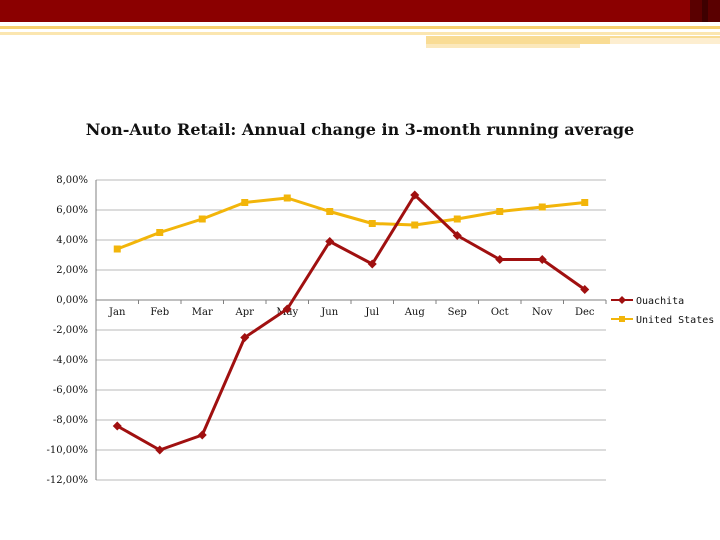  I want to click on x-tick-label: Dec, so click(585, 312).